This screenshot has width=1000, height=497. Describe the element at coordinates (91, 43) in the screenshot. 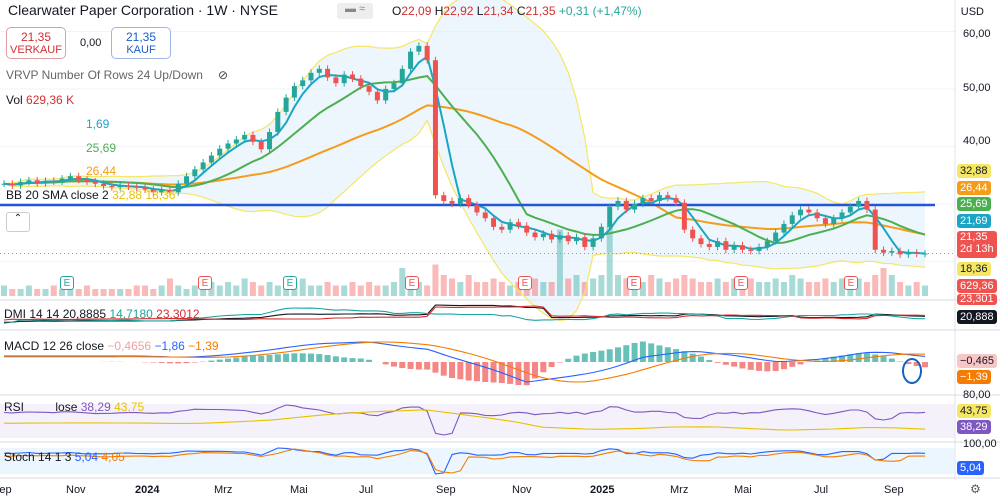

I see `spread-value: 0,00` at that location.